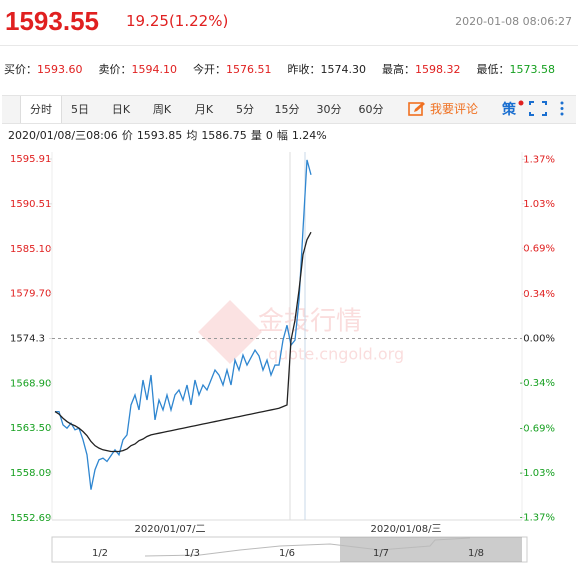 This screenshot has height=568, width=578. I want to click on tab: 周K, so click(162, 109).